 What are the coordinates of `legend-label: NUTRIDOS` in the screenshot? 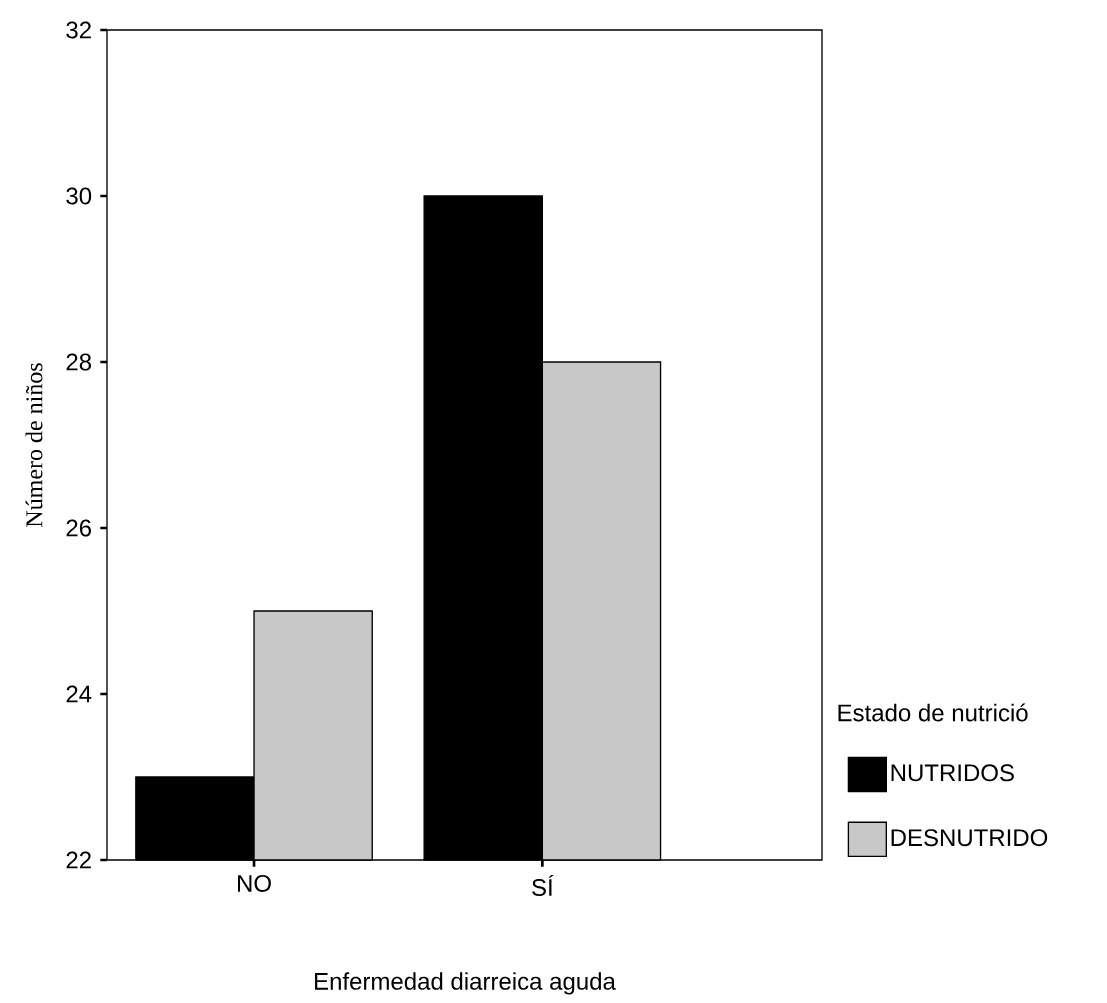 It's located at (952, 773).